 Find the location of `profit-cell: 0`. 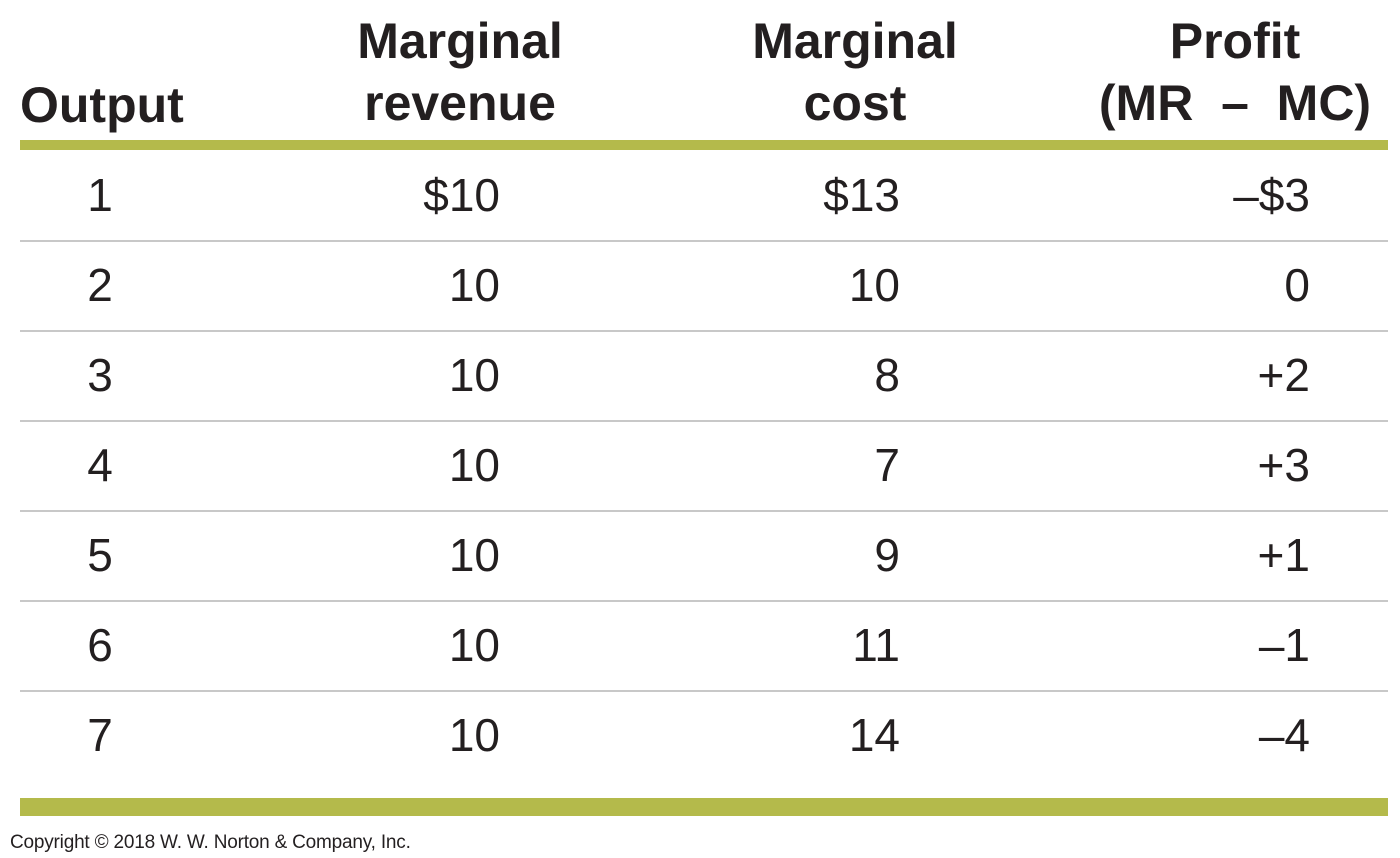

profit-cell: 0 is located at coordinates (1297, 285).